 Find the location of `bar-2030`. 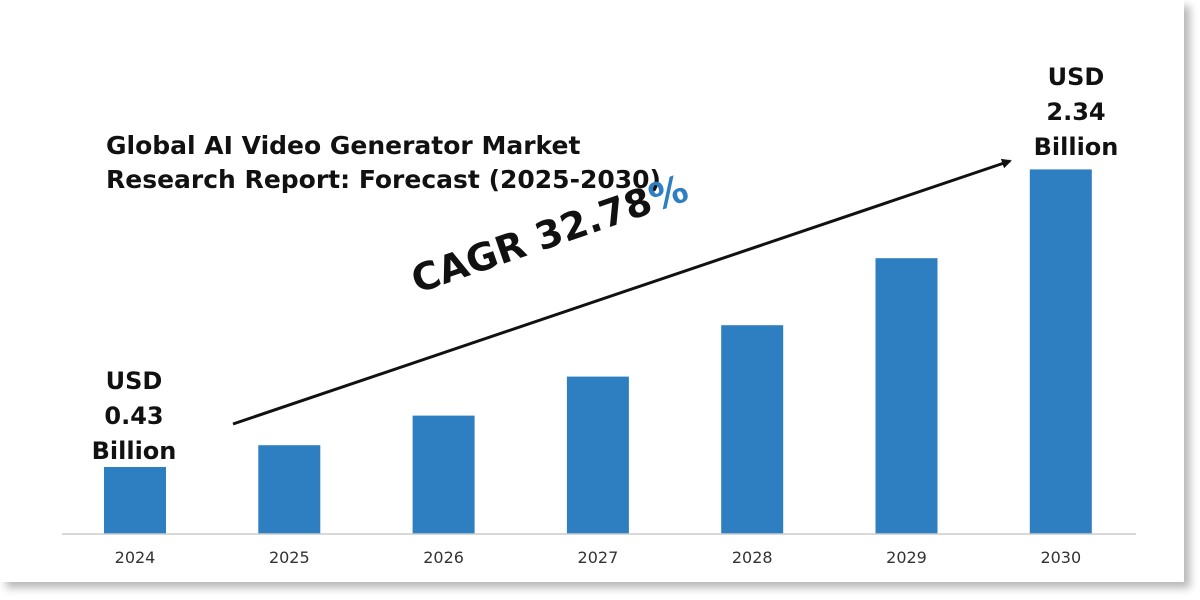

bar-2030 is located at coordinates (1060, 351).